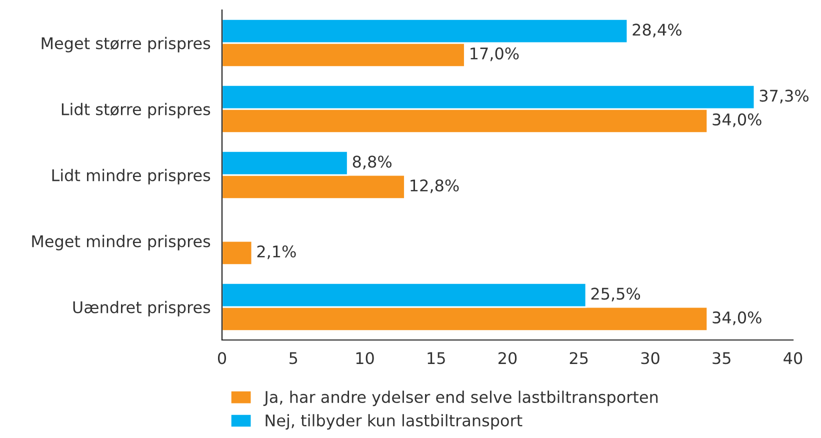 This screenshot has width=821, height=438. Describe the element at coordinates (121, 242) in the screenshot. I see `y-tick-label: Meget mindre prispres` at that location.